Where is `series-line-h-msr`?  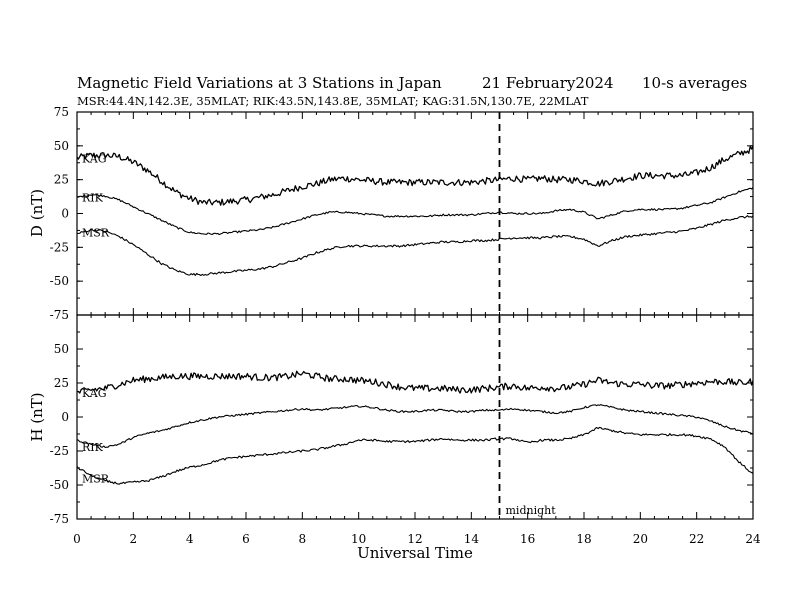
series-line-h-msr is located at coordinates (415, 455).